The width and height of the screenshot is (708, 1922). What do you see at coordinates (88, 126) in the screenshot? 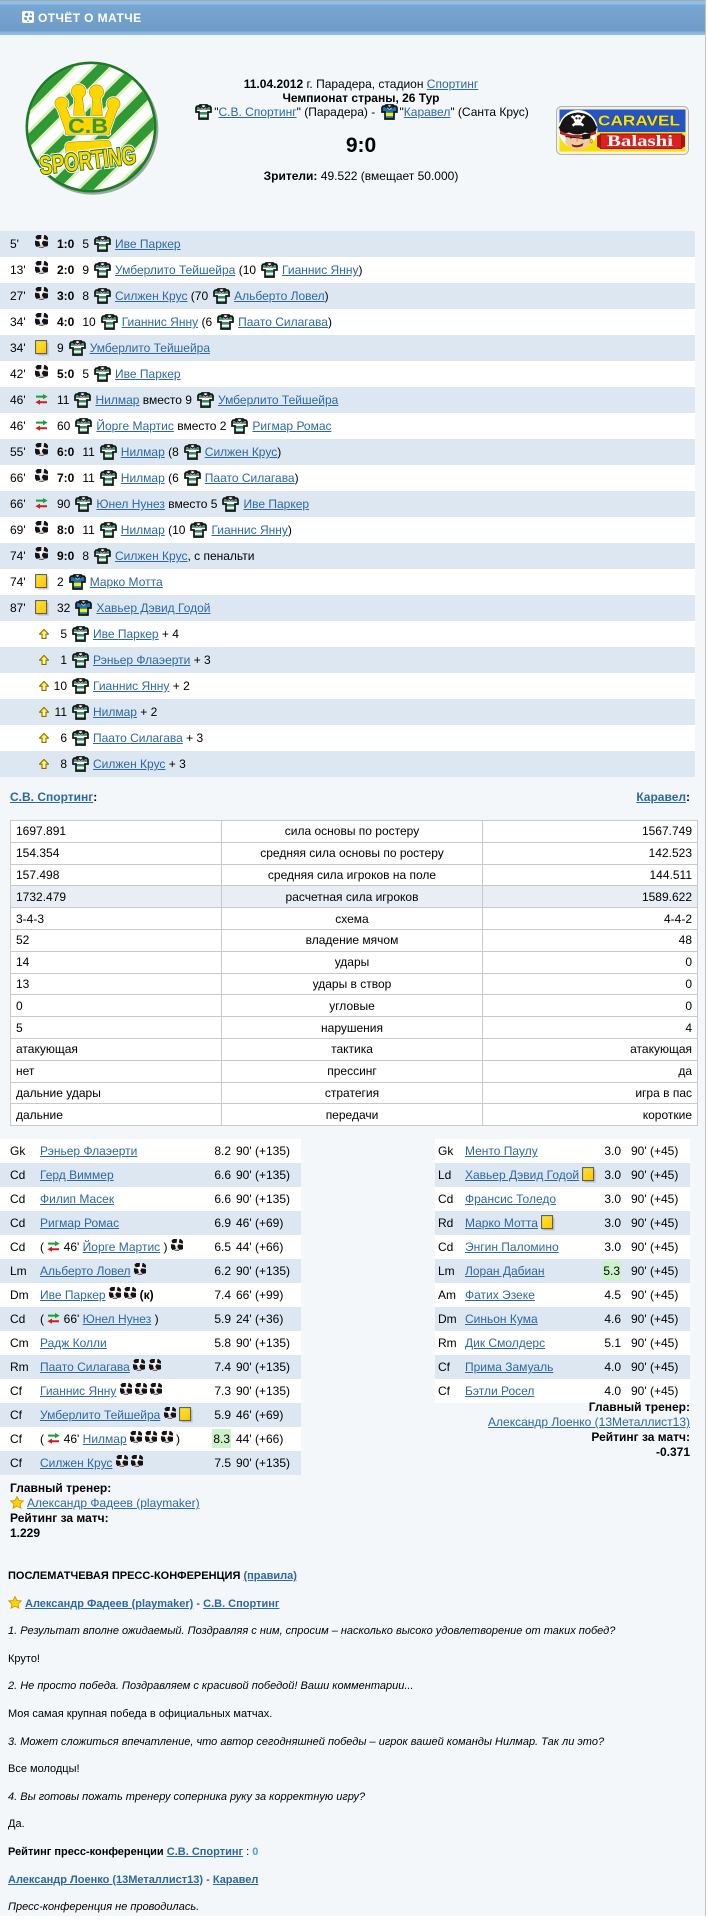
I see `svg-text: C.B` at bounding box center [88, 126].